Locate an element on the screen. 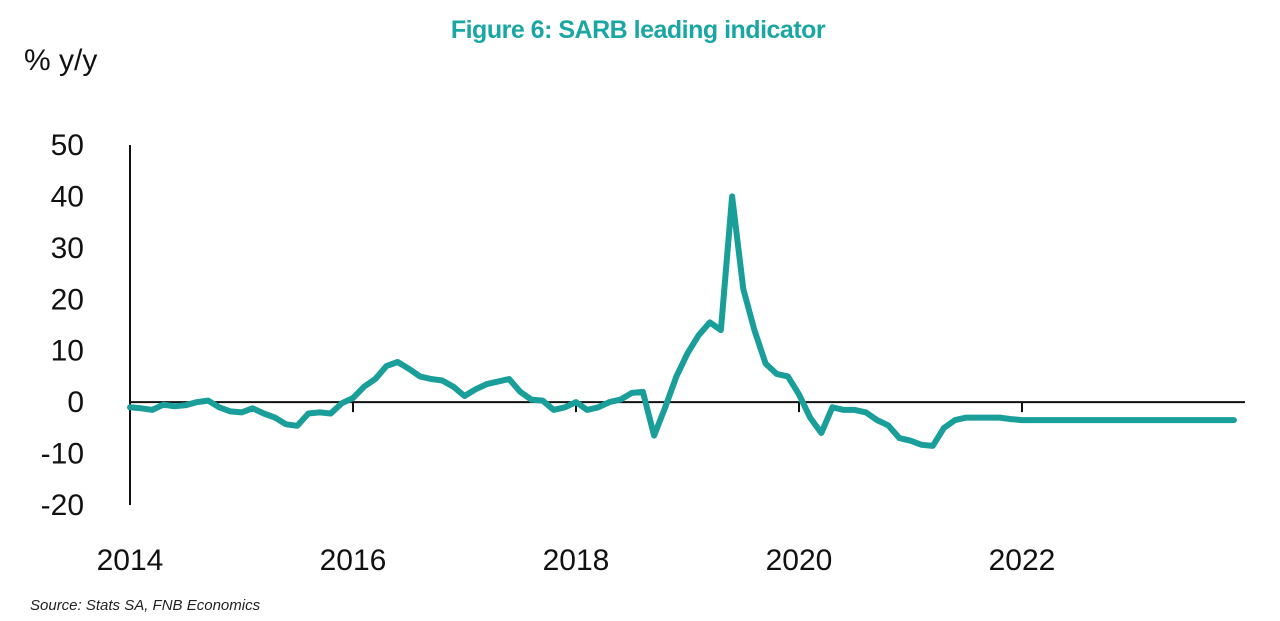 The image size is (1280, 621). y-tick-label: 40 is located at coordinates (67, 196).